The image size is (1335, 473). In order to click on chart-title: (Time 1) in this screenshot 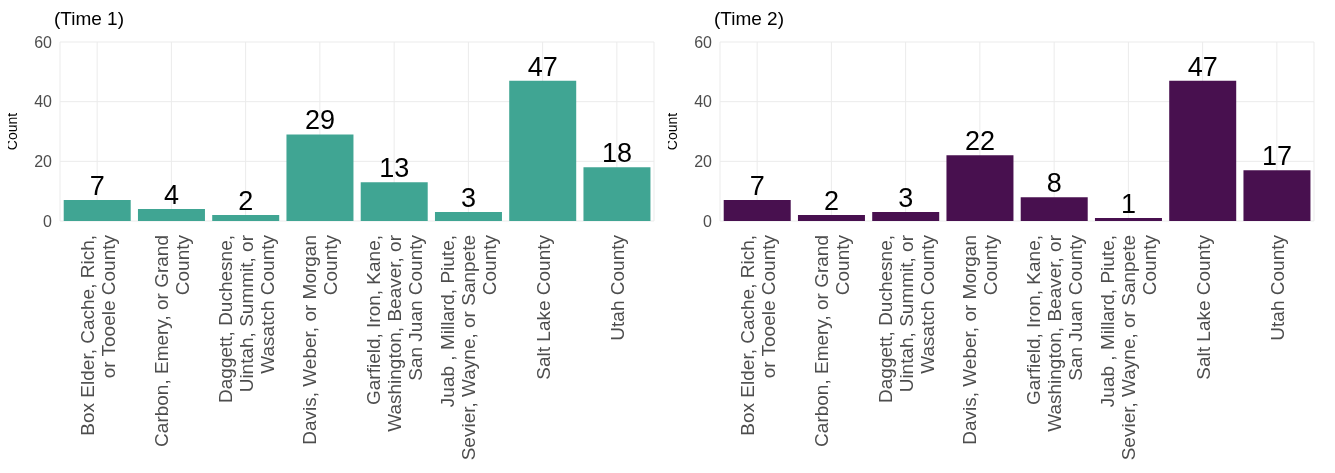, I will do `click(89, 19)`.